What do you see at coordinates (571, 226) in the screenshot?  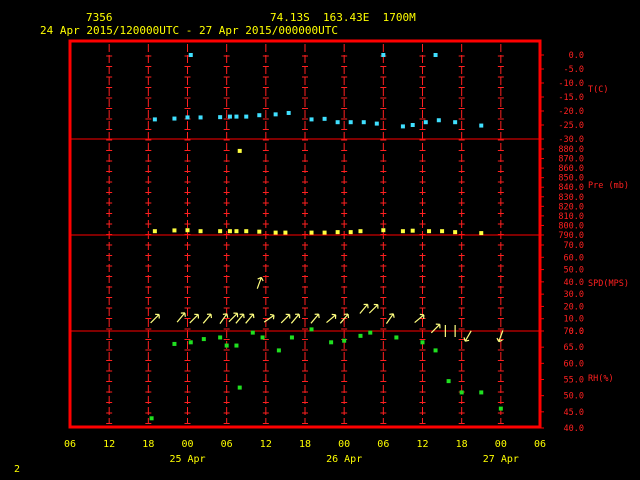 I see `value-tick-label: 800.0` at bounding box center [571, 226].